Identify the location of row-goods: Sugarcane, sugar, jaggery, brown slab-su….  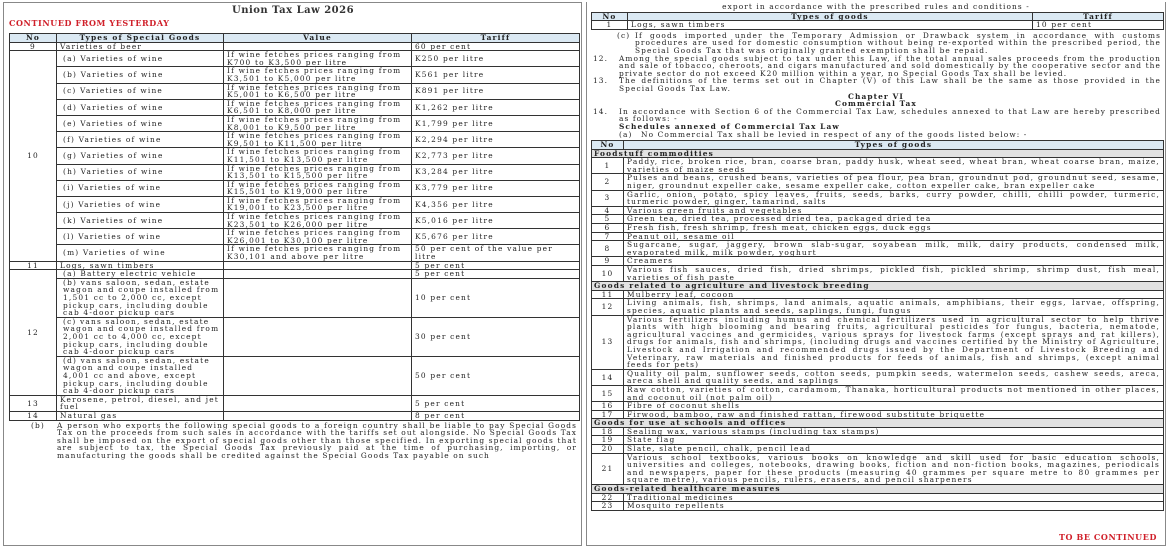
(893, 249).